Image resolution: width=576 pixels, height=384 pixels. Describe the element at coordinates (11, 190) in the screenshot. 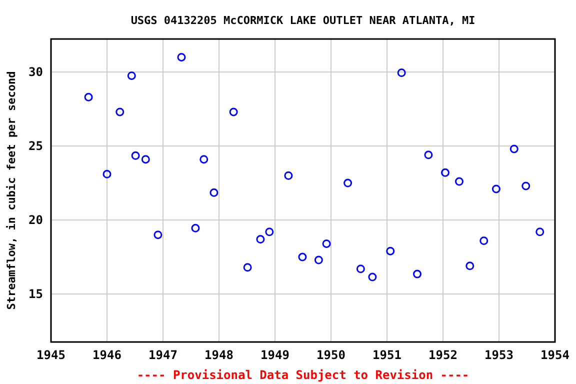

I see `y-axis-title: Streamflow, in cubic feet per second` at that location.